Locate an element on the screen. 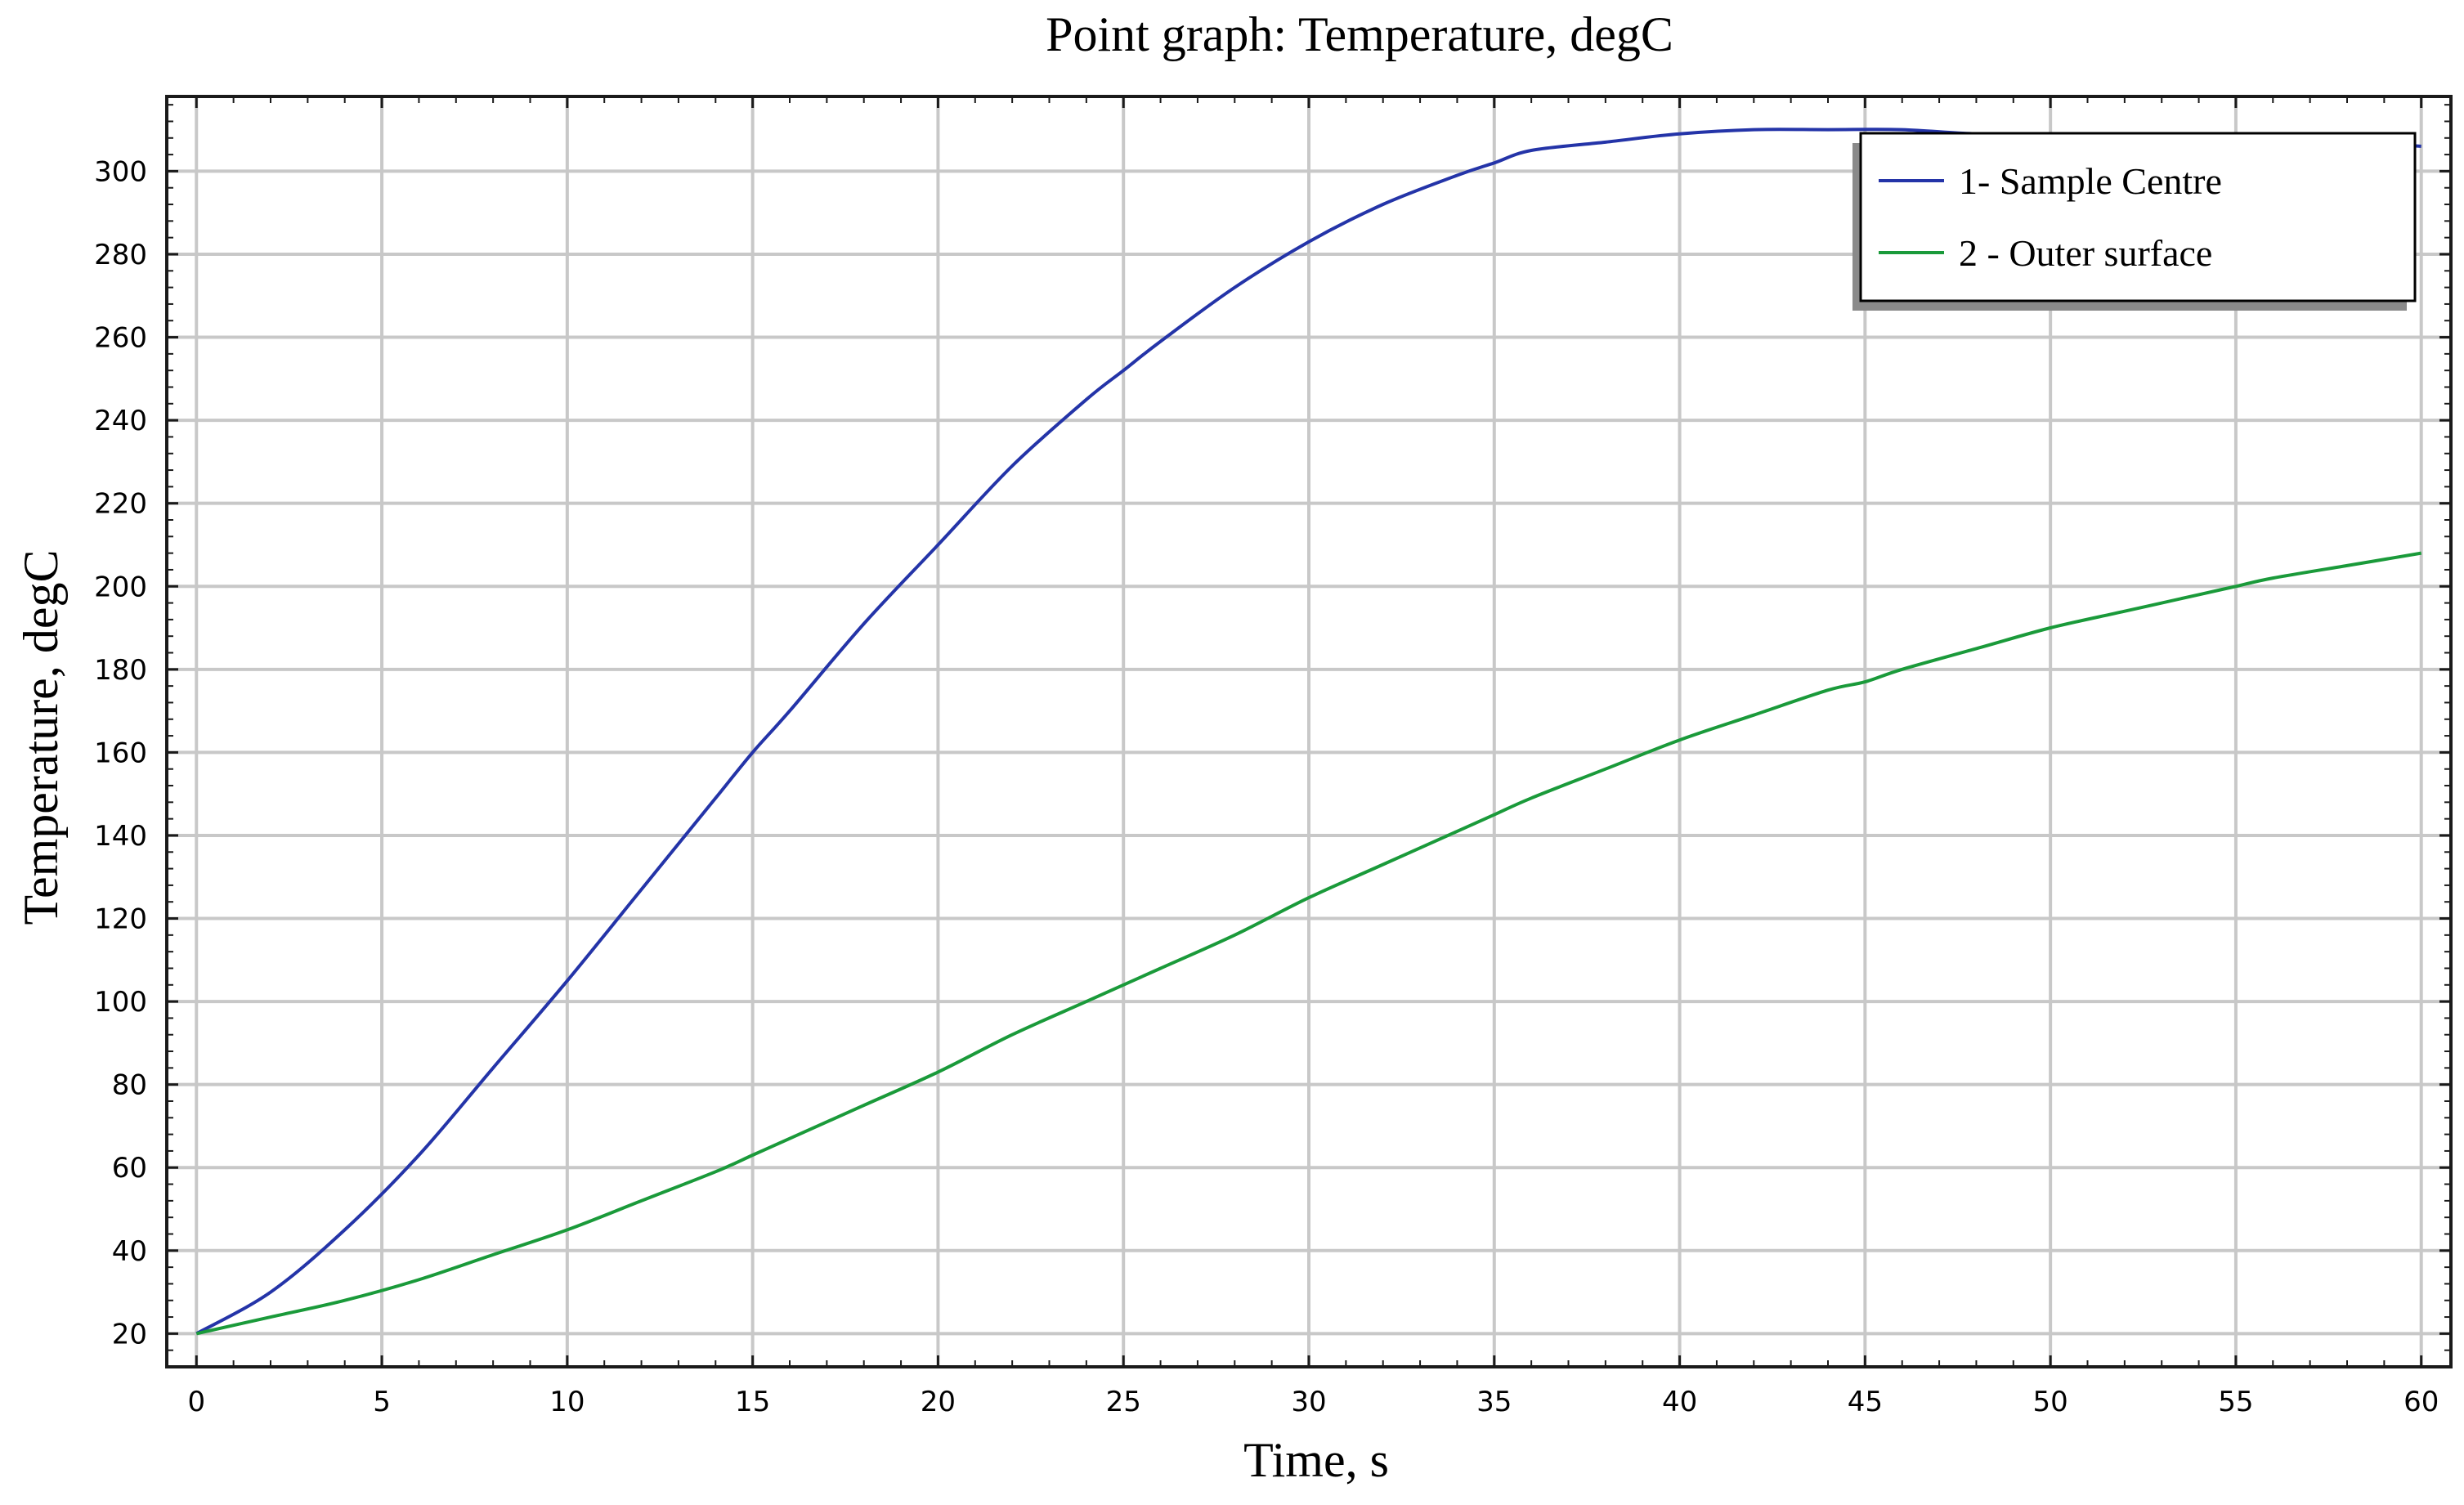  x-tick-label: 5 is located at coordinates (382, 1402).